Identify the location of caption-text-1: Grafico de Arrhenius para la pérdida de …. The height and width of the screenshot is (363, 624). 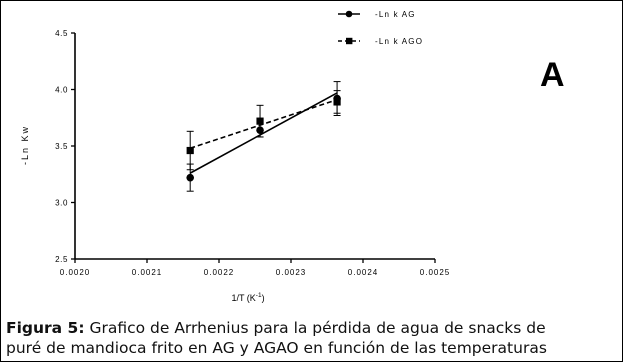
(315, 328).